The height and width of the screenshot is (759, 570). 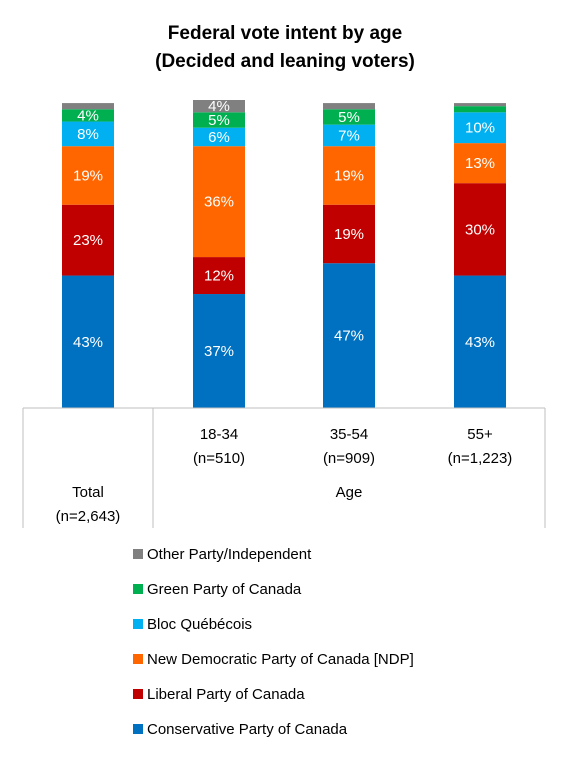 I want to click on category-label: 55+, so click(x=480, y=434).